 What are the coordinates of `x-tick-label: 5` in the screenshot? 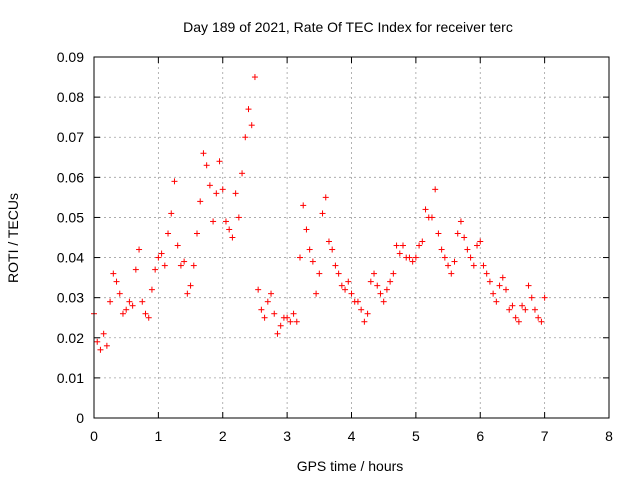 It's located at (416, 436).